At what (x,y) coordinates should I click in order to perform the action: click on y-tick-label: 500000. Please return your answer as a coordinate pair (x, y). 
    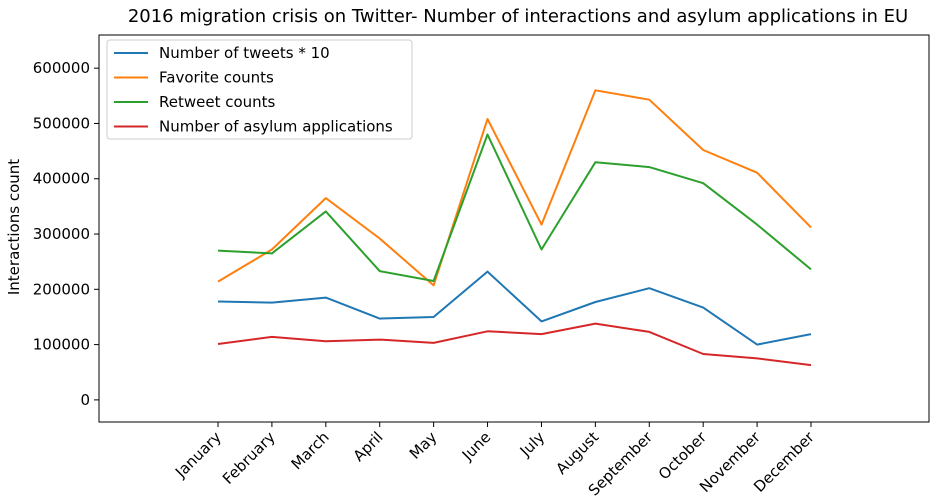
    Looking at the image, I should click on (61, 123).